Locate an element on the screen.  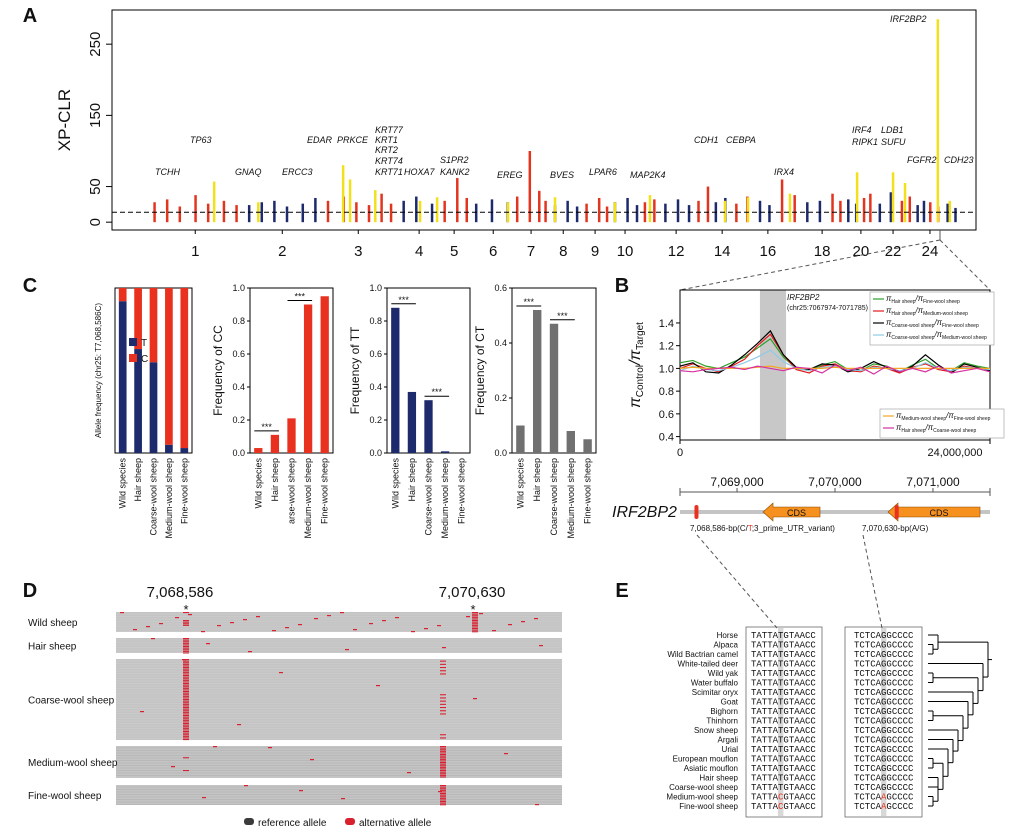
species-label: European mouflon is located at coordinates (705, 759).